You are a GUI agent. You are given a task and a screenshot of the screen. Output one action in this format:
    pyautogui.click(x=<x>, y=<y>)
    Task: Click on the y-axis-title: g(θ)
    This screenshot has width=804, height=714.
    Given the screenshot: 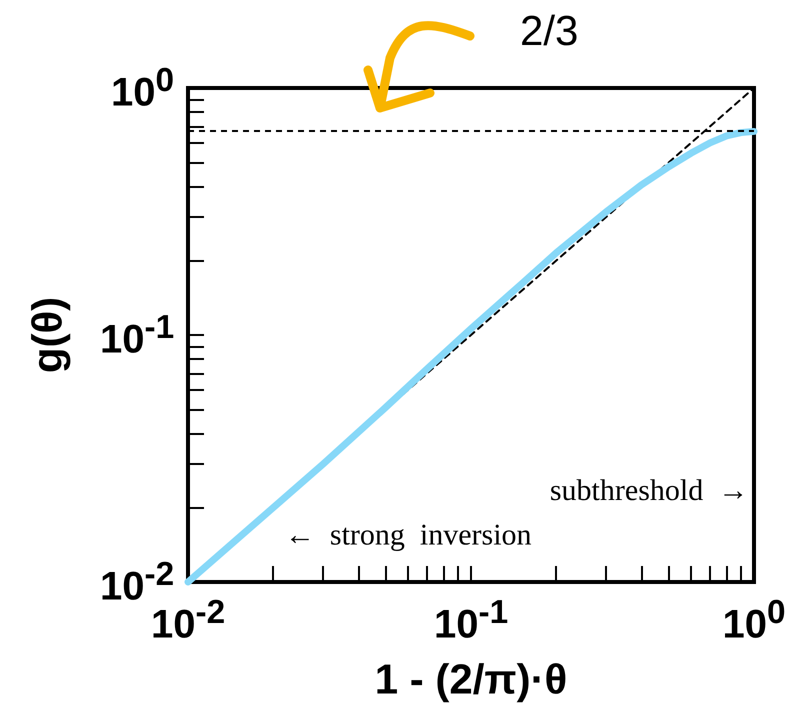 What is the action you would take?
    pyautogui.click(x=47, y=335)
    